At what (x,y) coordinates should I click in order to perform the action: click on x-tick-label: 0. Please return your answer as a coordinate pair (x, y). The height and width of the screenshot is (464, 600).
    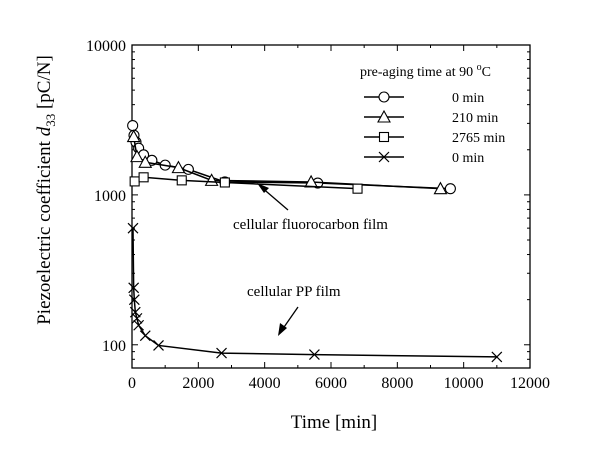
    Looking at the image, I should click on (132, 383).